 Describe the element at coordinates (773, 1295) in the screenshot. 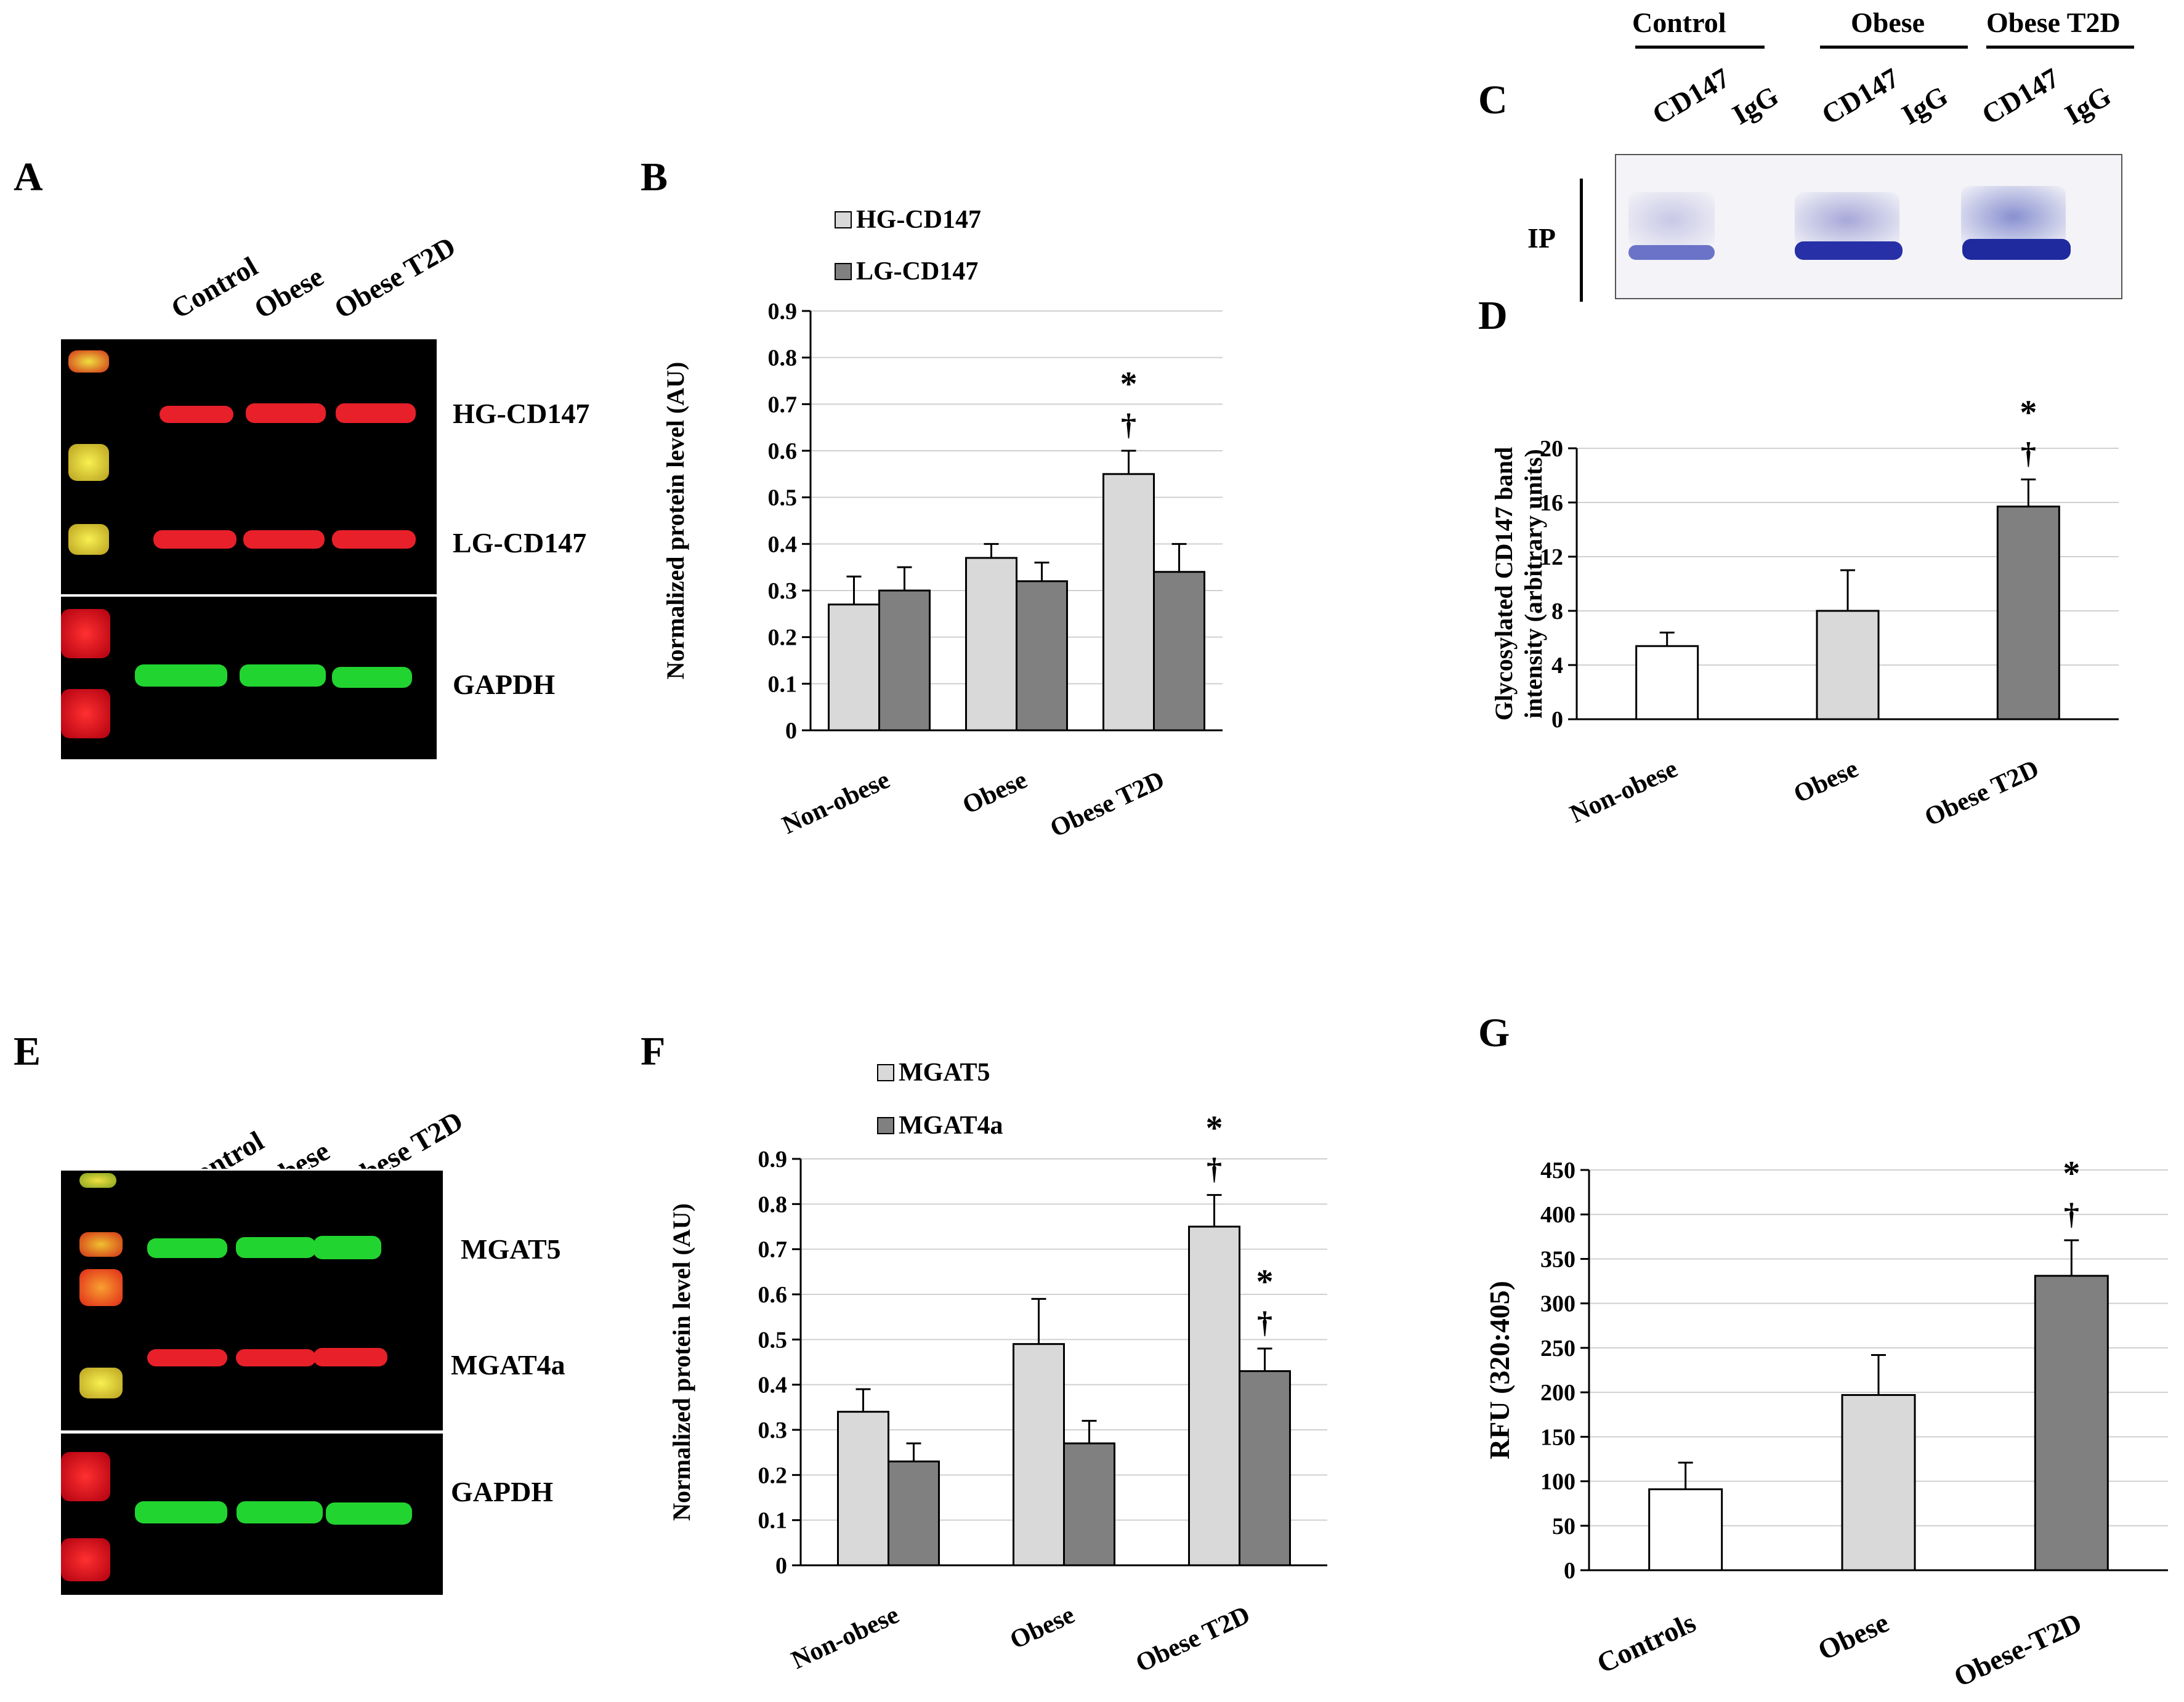

I see `y-tick-label-f: 0.6` at that location.